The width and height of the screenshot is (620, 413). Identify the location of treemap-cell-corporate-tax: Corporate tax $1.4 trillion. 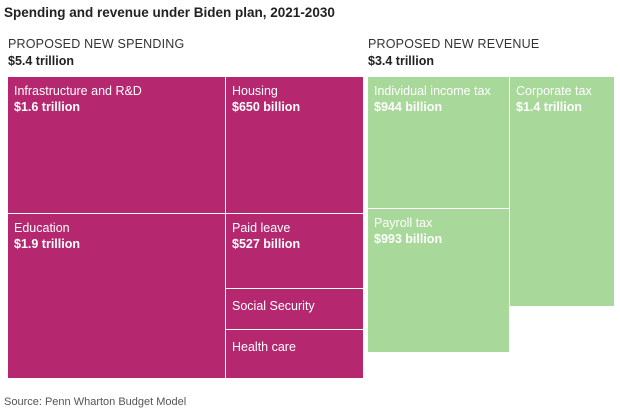
(562, 191).